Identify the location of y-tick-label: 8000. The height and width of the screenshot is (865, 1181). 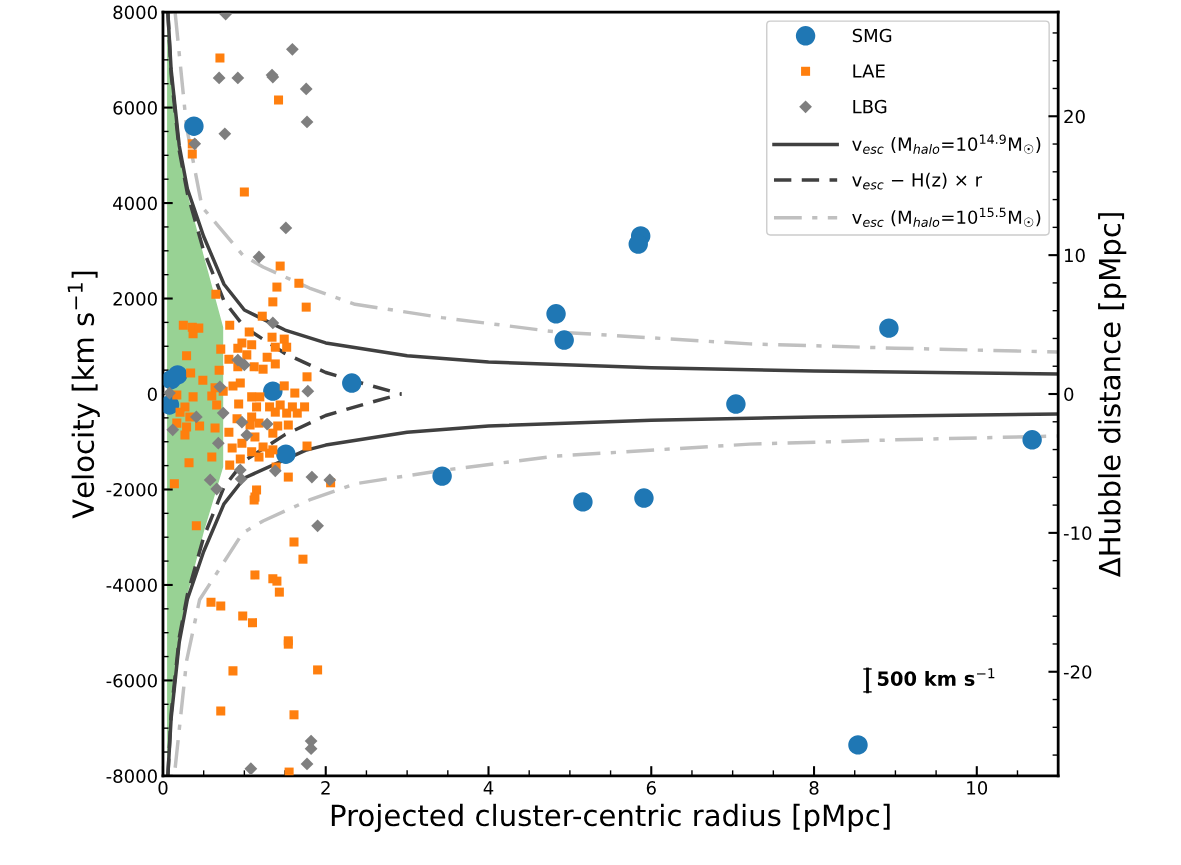
(135, 12).